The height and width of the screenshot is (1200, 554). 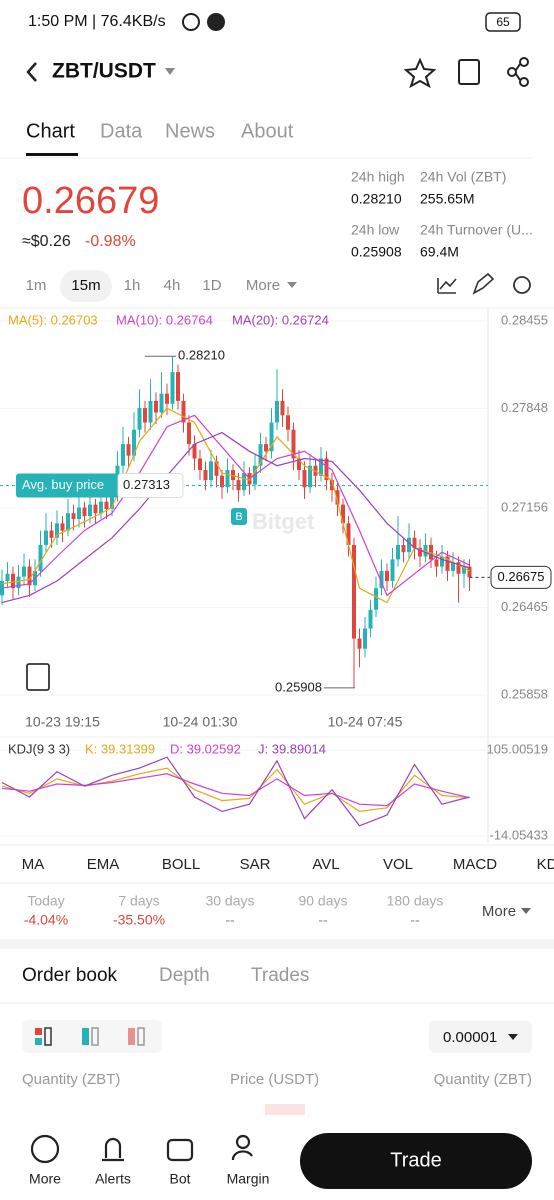 What do you see at coordinates (103, 864) in the screenshot?
I see `indicator-tab: EMA` at bounding box center [103, 864].